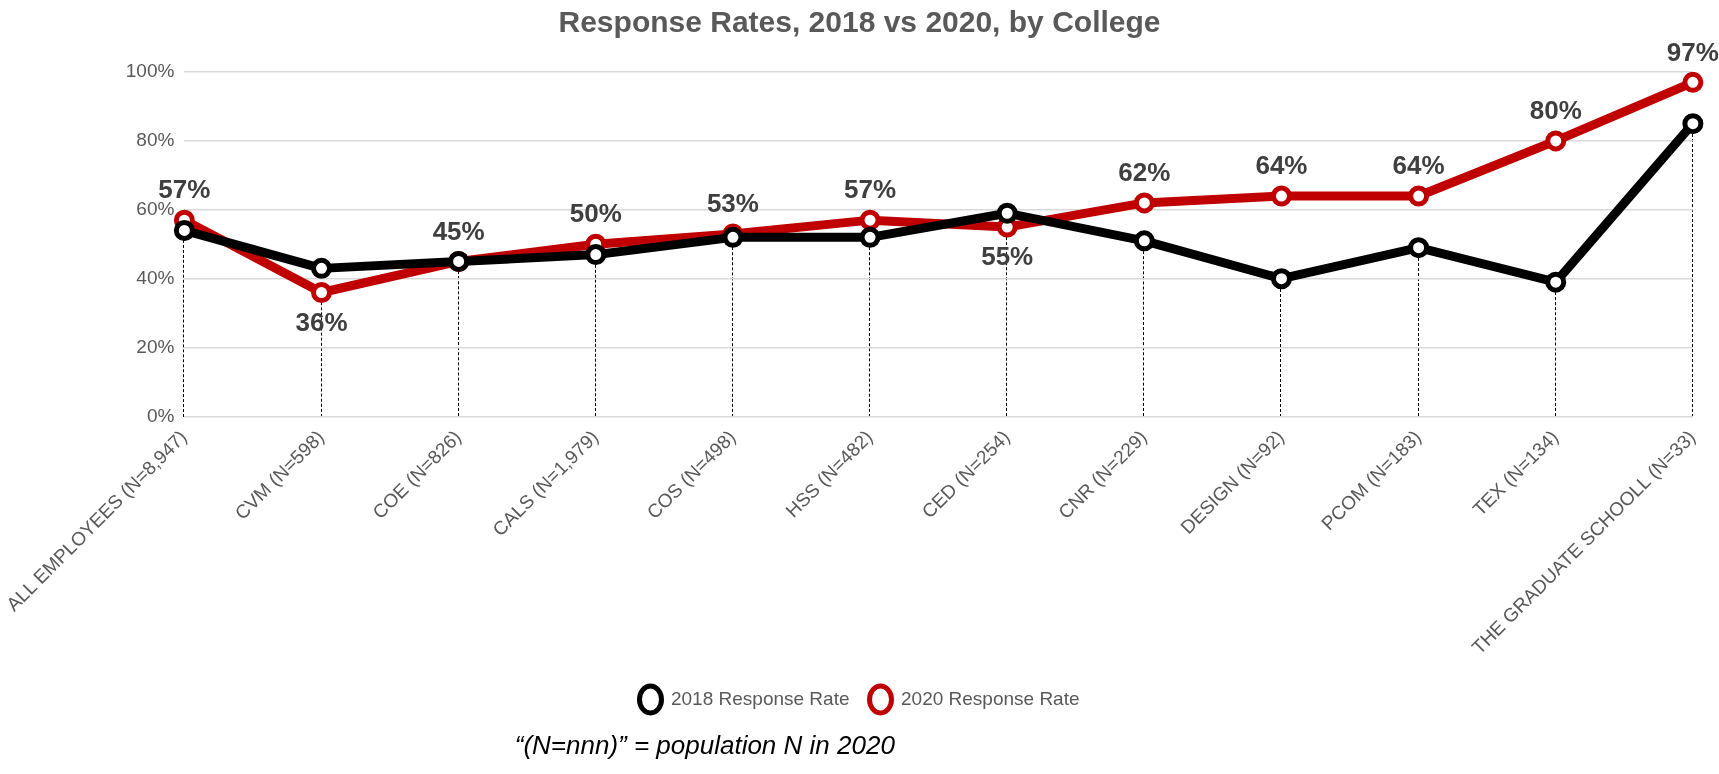 The height and width of the screenshot is (774, 1719). What do you see at coordinates (150, 71) in the screenshot?
I see `y-tick-label: 100%` at bounding box center [150, 71].